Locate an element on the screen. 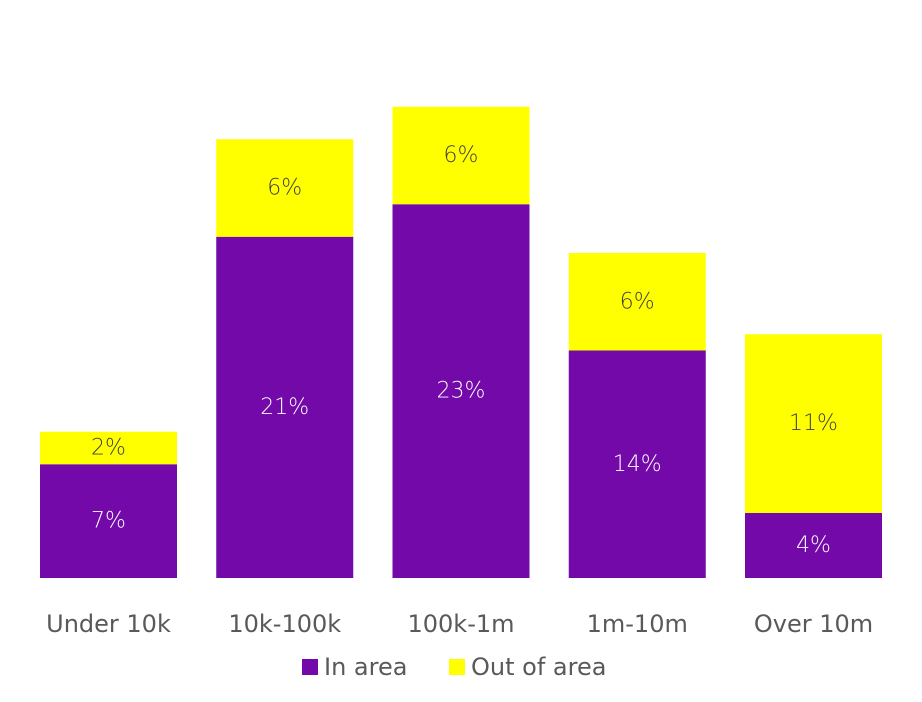  data-label-out-of-area-over-10m: 11% is located at coordinates (813, 423).